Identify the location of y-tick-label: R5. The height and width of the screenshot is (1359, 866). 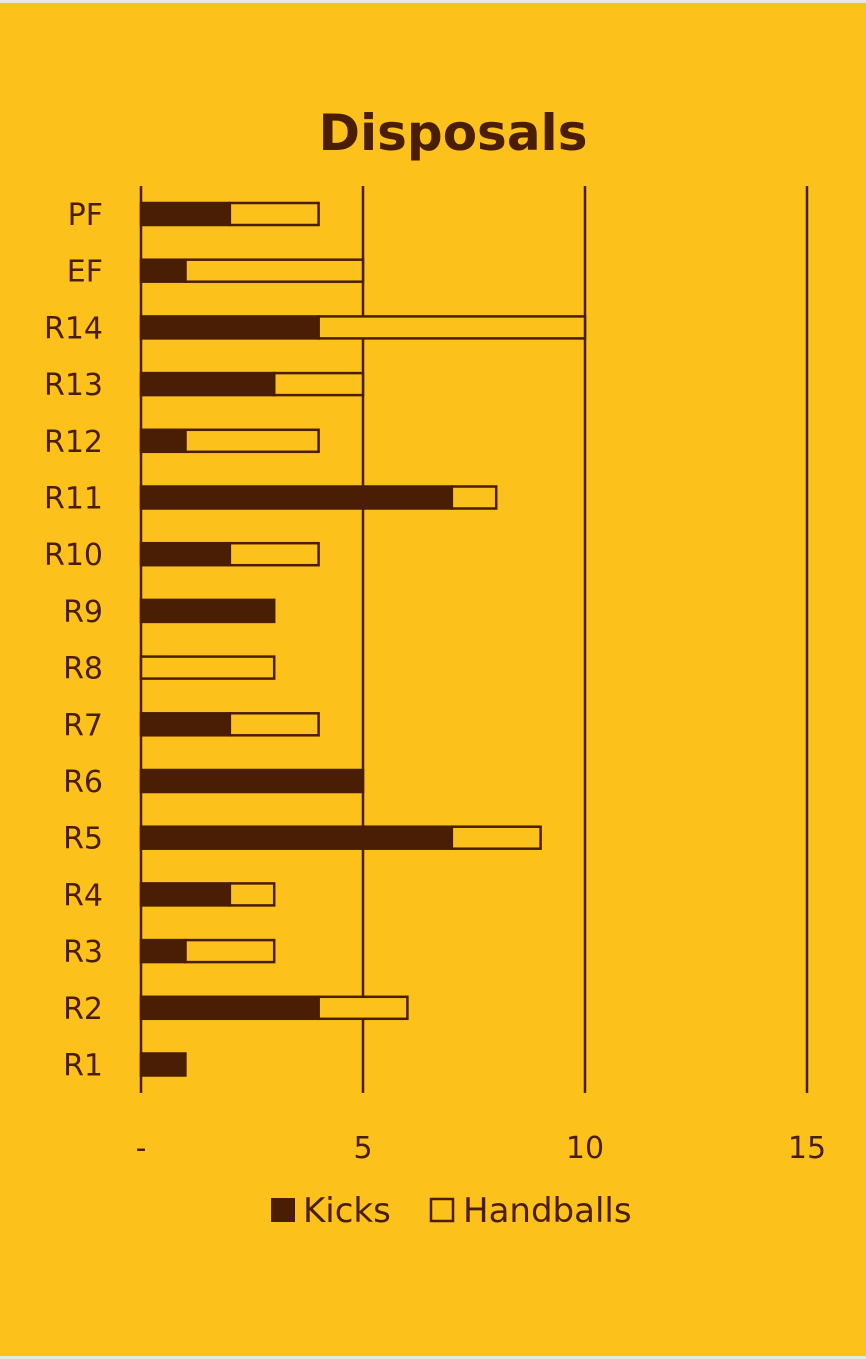
(83, 839).